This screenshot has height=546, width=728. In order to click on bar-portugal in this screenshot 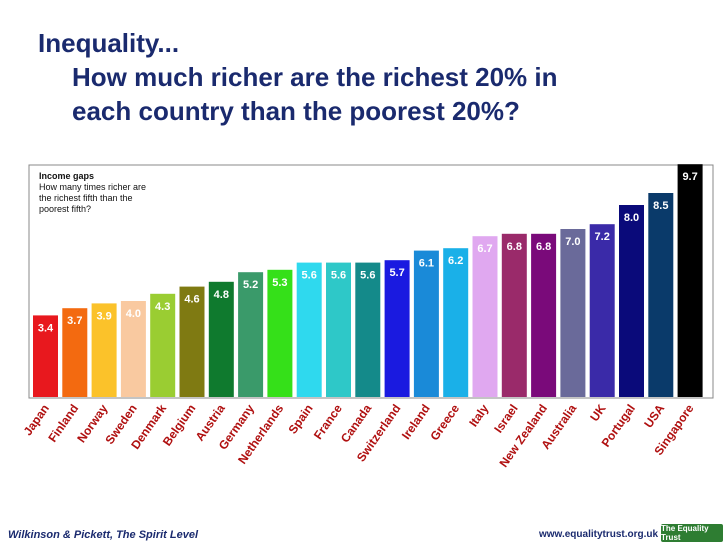, I will do `click(631, 301)`.